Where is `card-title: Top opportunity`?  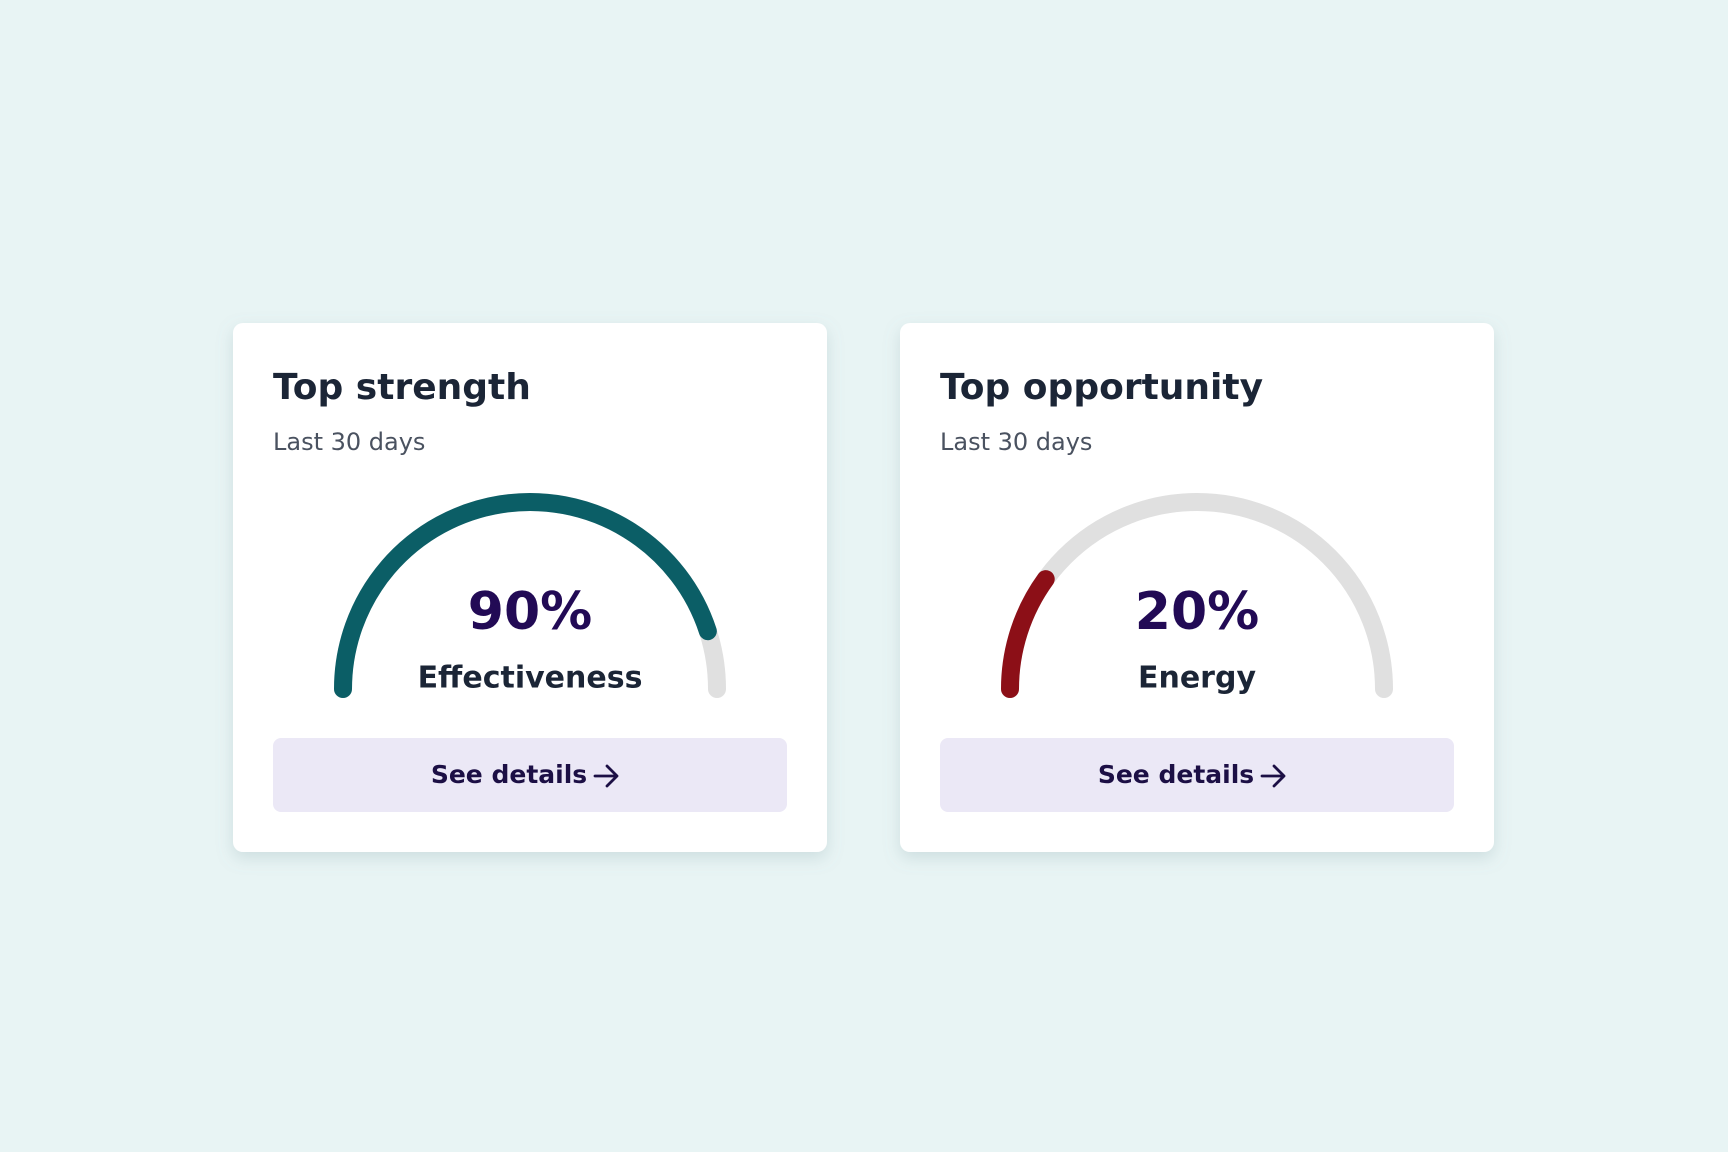 card-title: Top opportunity is located at coordinates (1101, 387).